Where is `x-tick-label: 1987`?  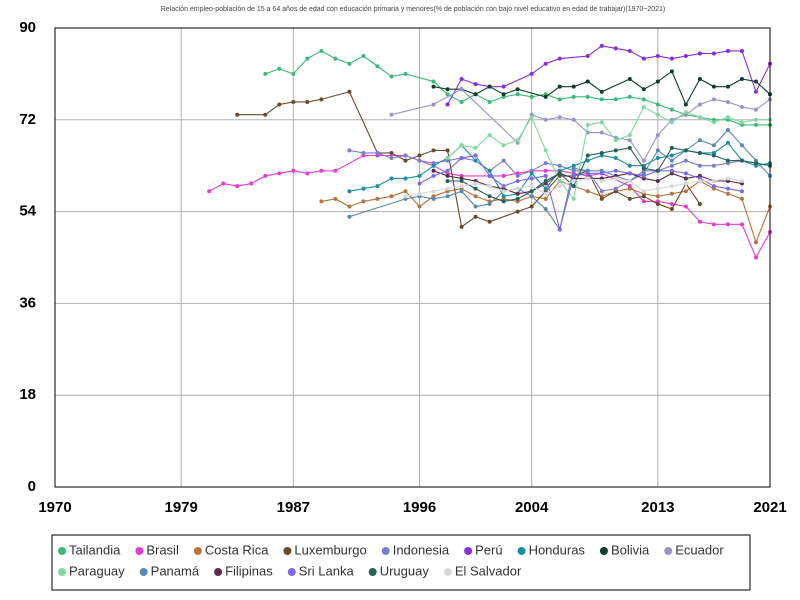 x-tick-label: 1987 is located at coordinates (293, 507).